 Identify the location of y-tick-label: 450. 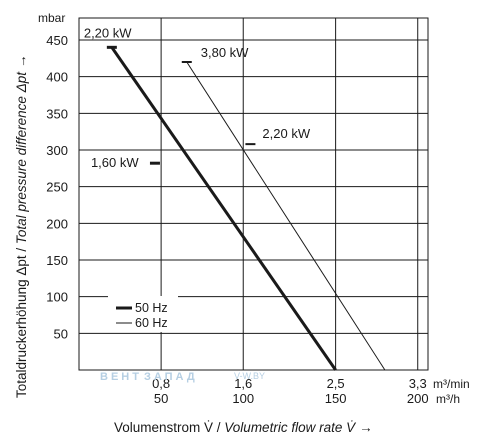
(57, 40).